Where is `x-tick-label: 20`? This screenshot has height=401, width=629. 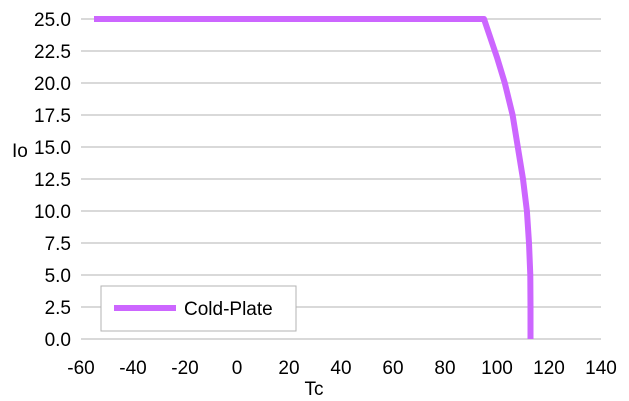 x-tick-label: 20 is located at coordinates (288, 368).